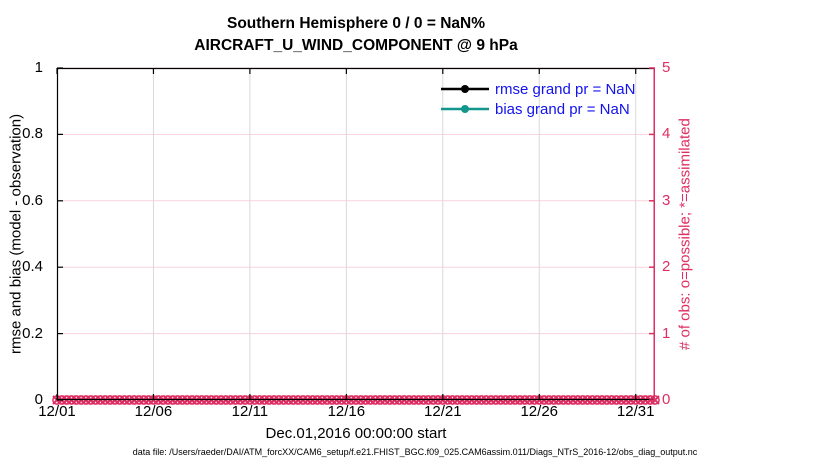  I want to click on right-y-axis-label: # of obs: o=possible; *=assimilated, so click(685, 234).